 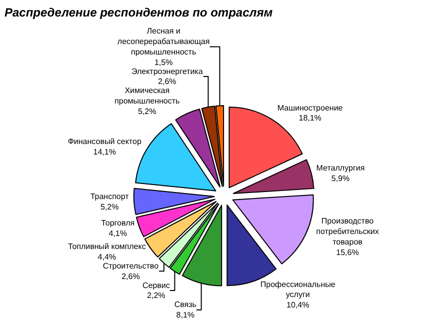 What do you see at coordinates (298, 290) in the screenshot?
I see `slice-label: Профессиональные услуги` at bounding box center [298, 290].